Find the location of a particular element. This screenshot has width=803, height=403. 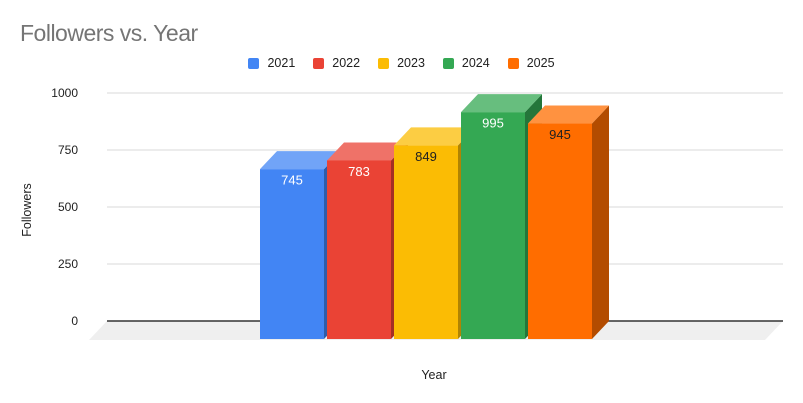

legend-item-2025: 2025 is located at coordinates (531, 63).